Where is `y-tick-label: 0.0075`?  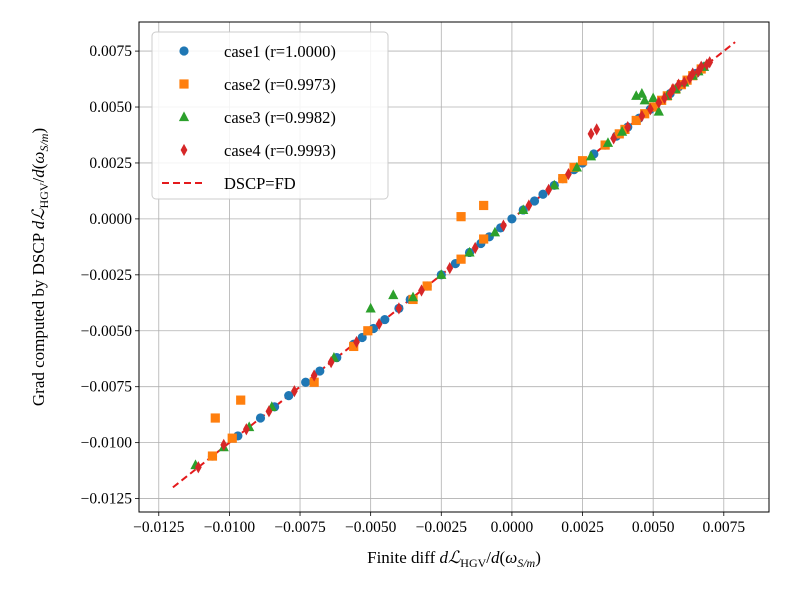
y-tick-label: 0.0075 is located at coordinates (110, 51).